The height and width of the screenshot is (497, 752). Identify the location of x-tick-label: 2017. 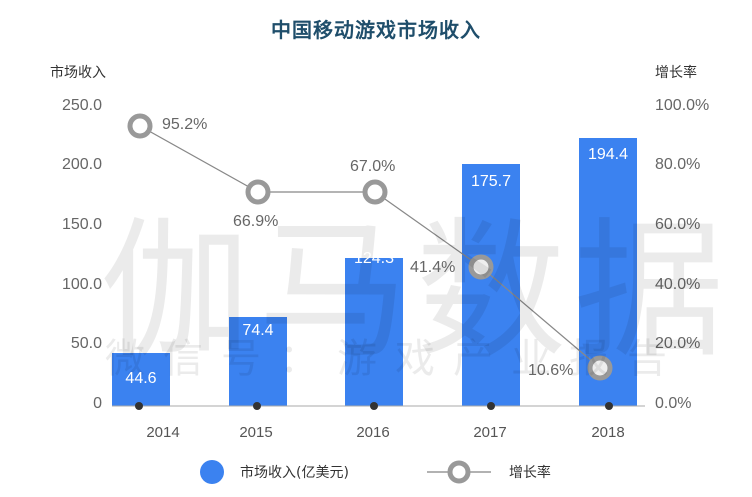
(490, 432).